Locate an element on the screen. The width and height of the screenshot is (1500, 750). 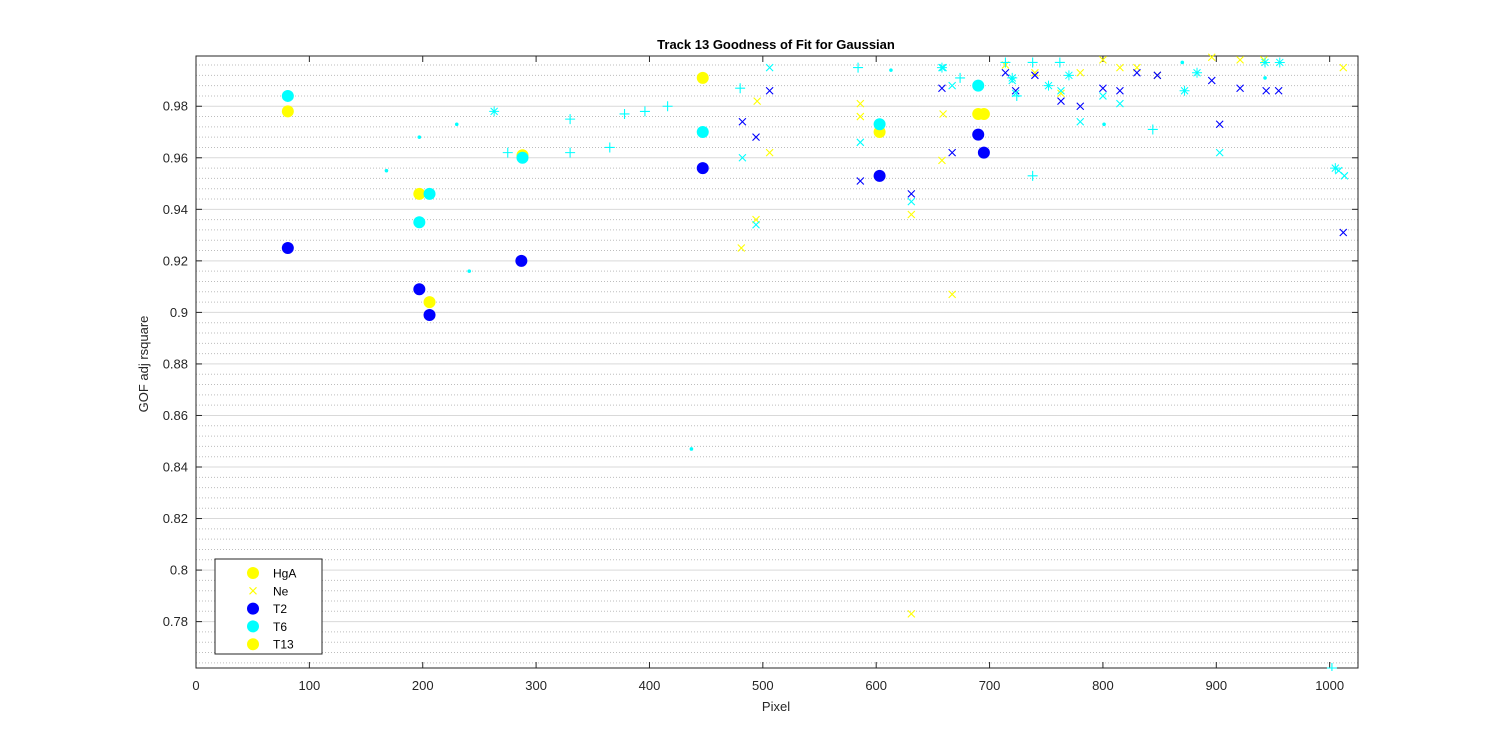
legend-marker-hga is located at coordinates (253, 573).